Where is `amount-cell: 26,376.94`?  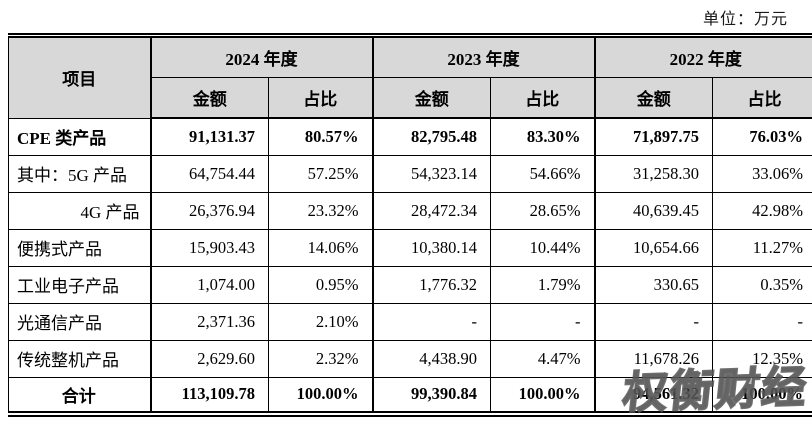 amount-cell: 26,376.94 is located at coordinates (209, 210).